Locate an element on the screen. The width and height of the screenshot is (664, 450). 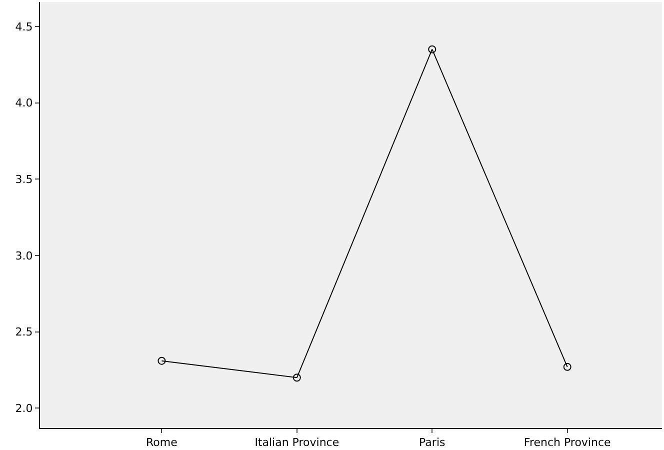
y-tick-label: 4.5 is located at coordinates (24, 27).